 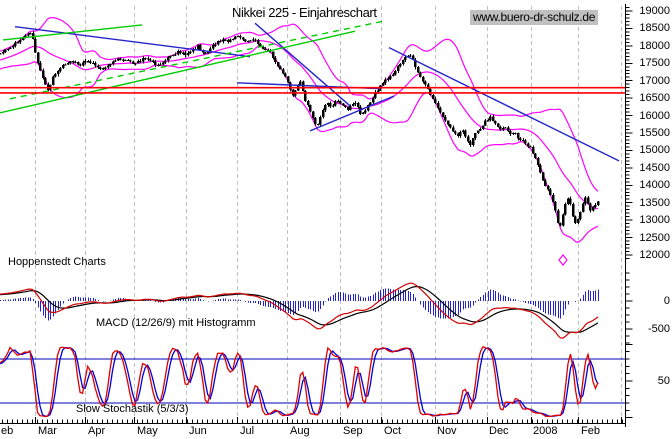 What do you see at coordinates (299, 382) in the screenshot?
I see `stochastic-lines` at bounding box center [299, 382].